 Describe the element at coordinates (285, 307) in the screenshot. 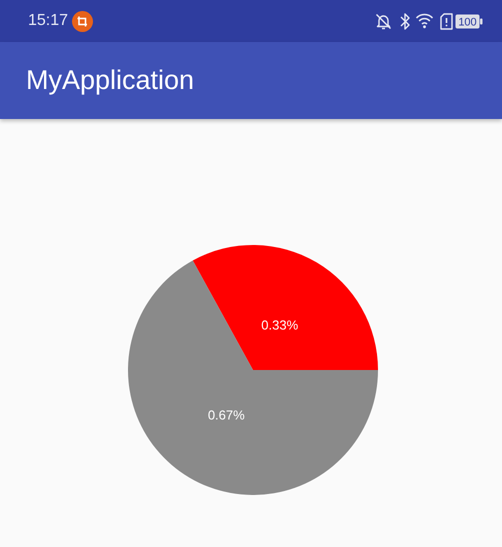

I see `pie-slice` at that location.